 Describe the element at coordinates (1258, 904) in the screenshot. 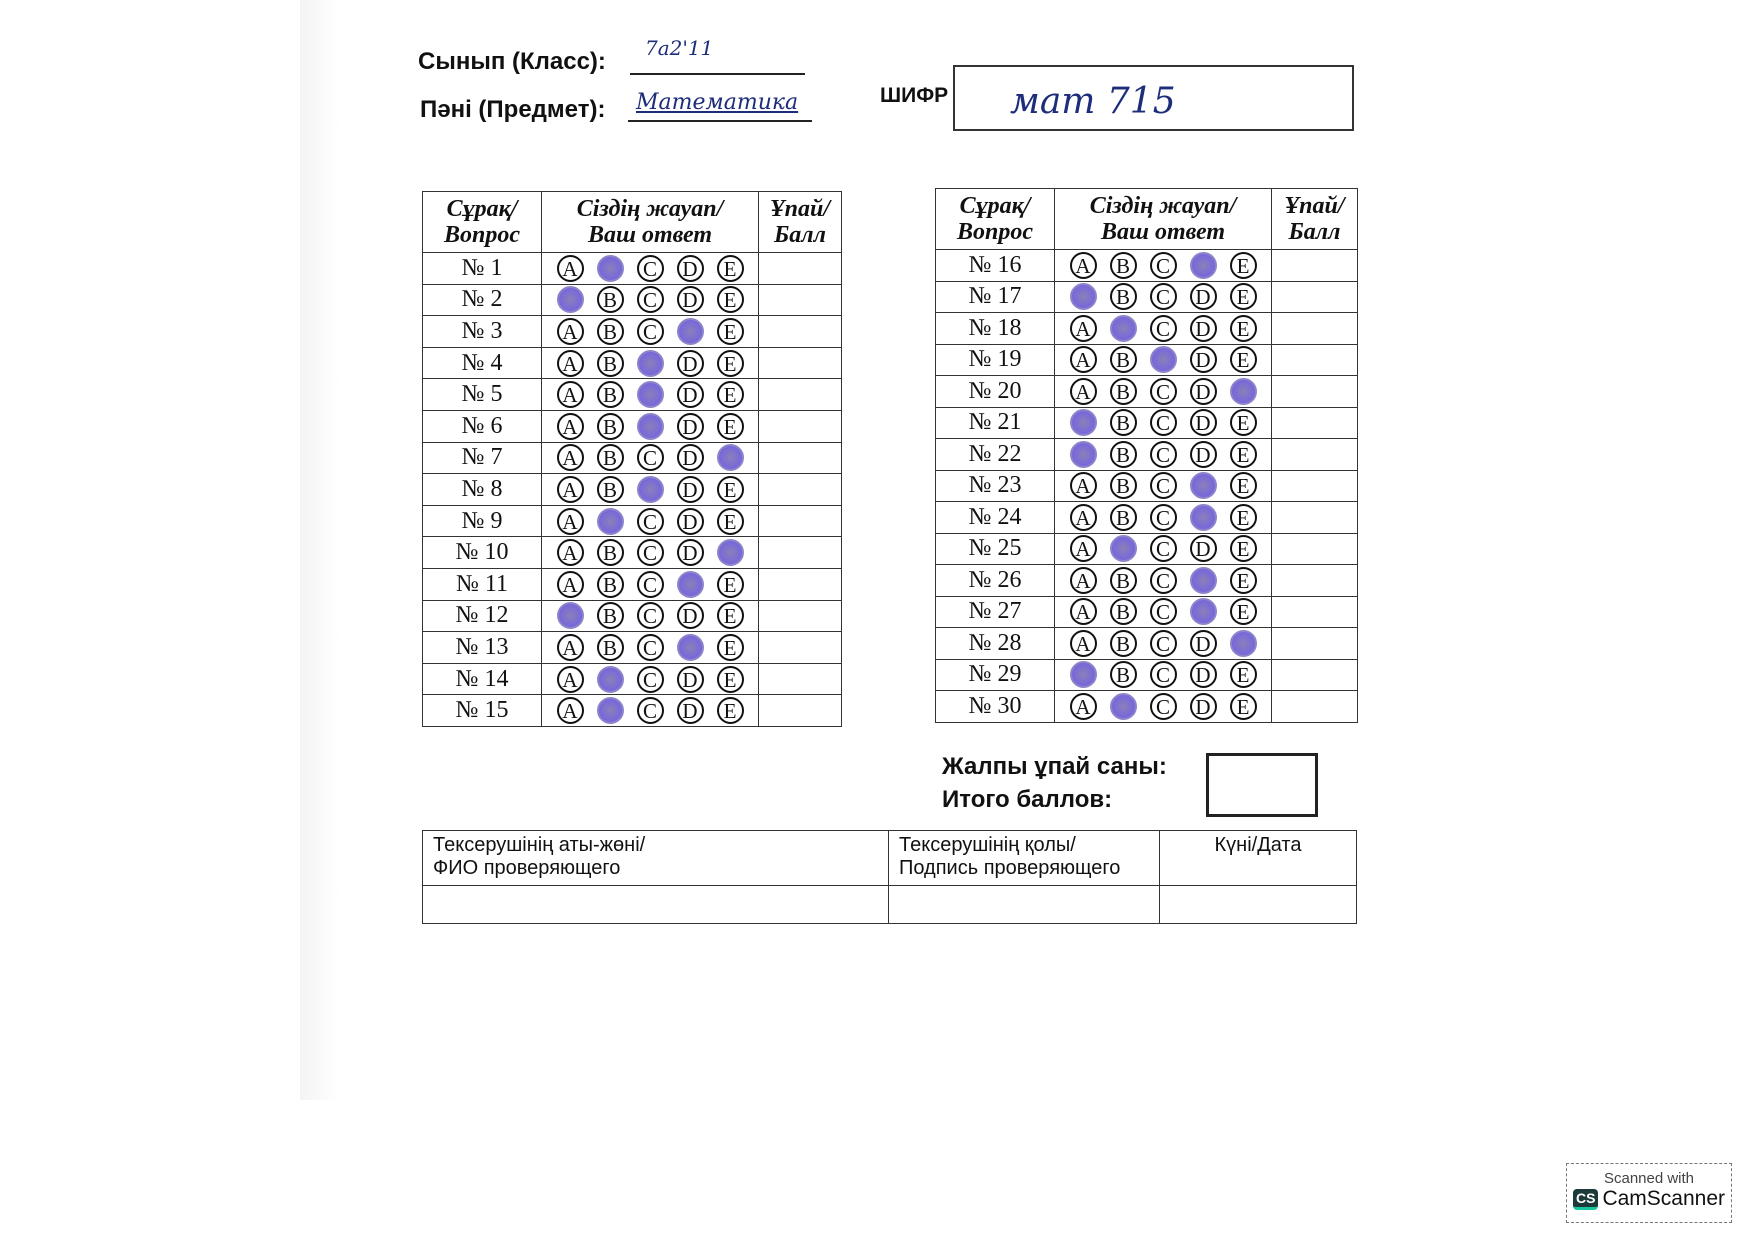

I see `checker-date-cell` at that location.